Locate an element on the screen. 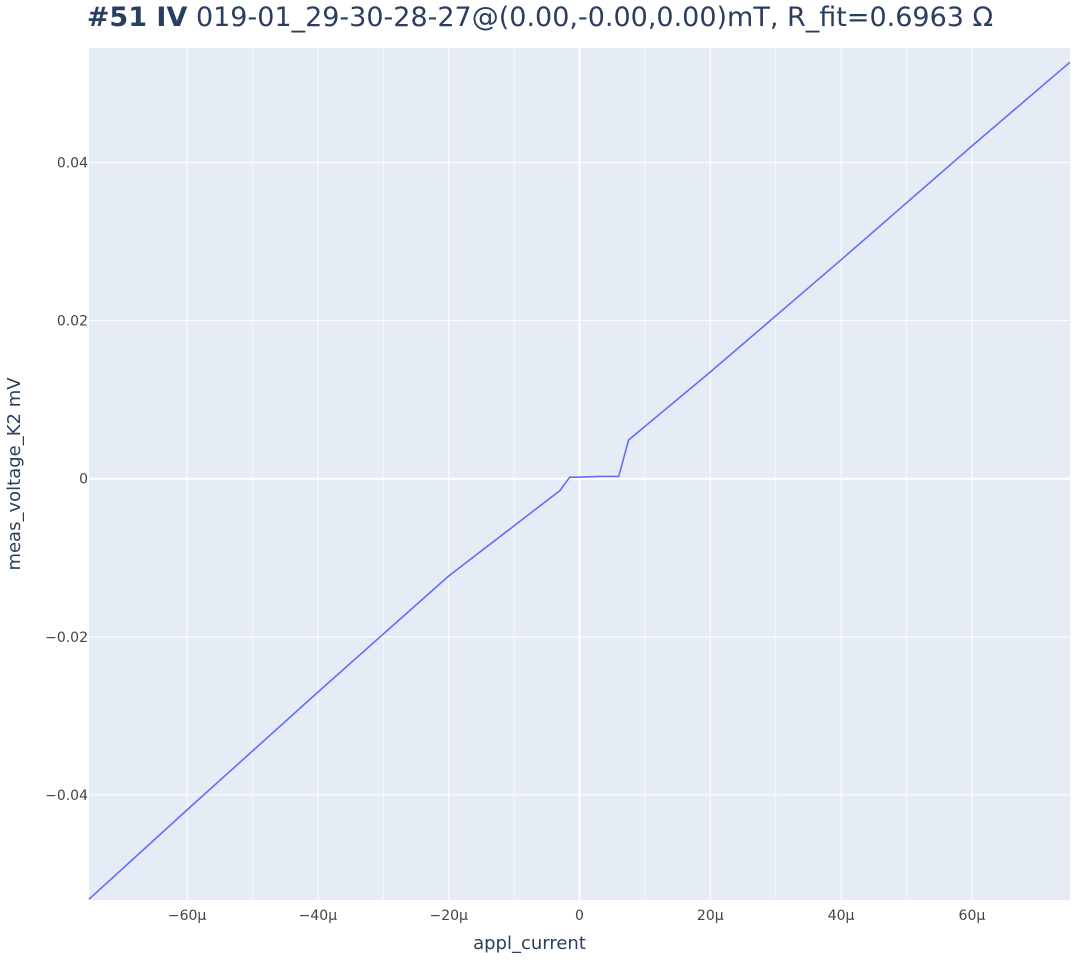 This screenshot has height=960, width=1080. y-tick-label: −0.02 is located at coordinates (66, 638).